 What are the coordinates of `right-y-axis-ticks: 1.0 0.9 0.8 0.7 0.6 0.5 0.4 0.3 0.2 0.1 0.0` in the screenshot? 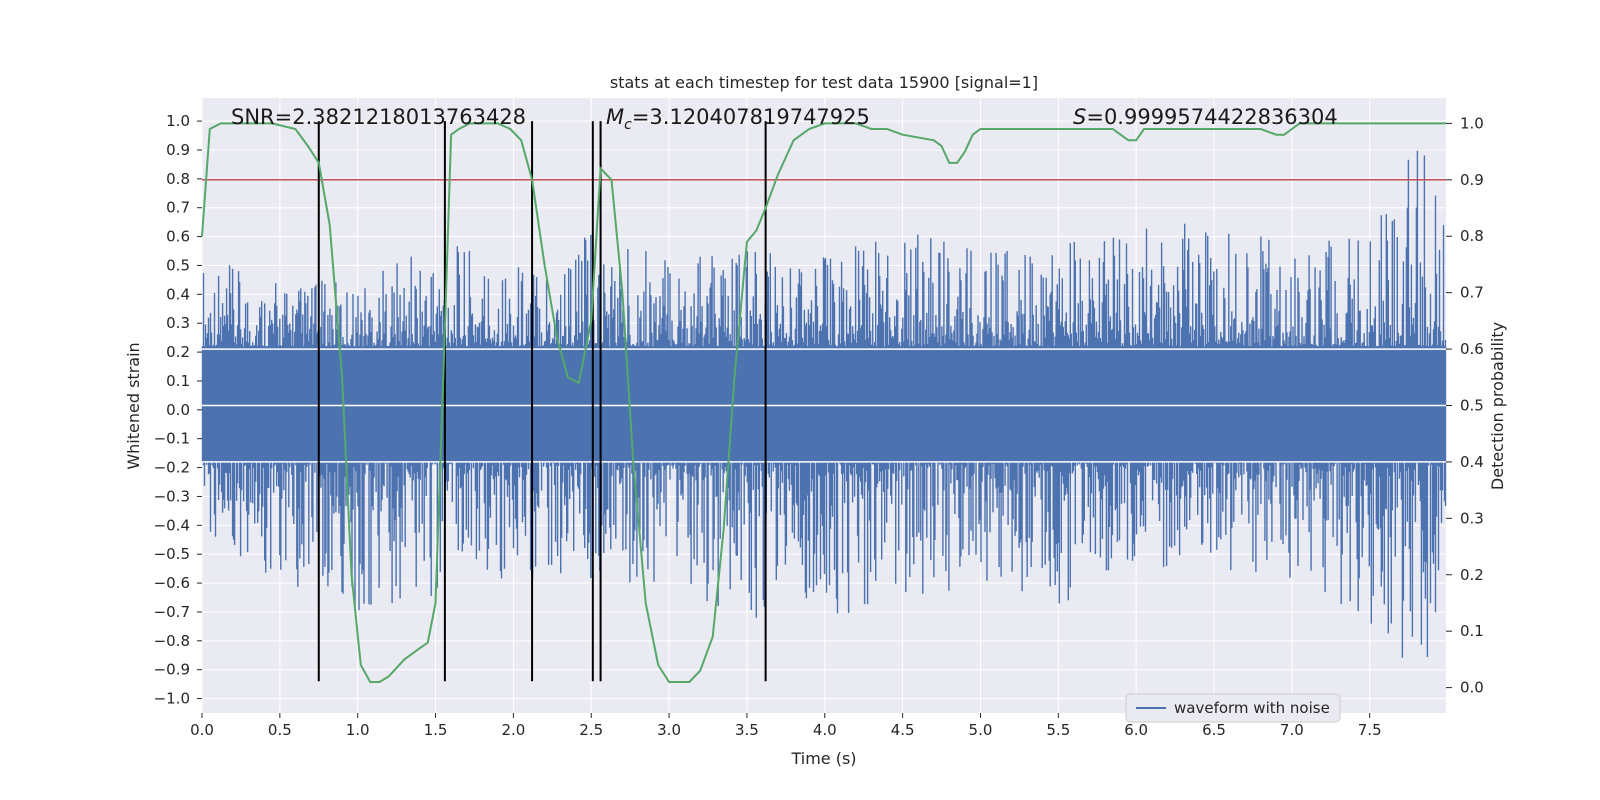 It's located at (1465, 405).